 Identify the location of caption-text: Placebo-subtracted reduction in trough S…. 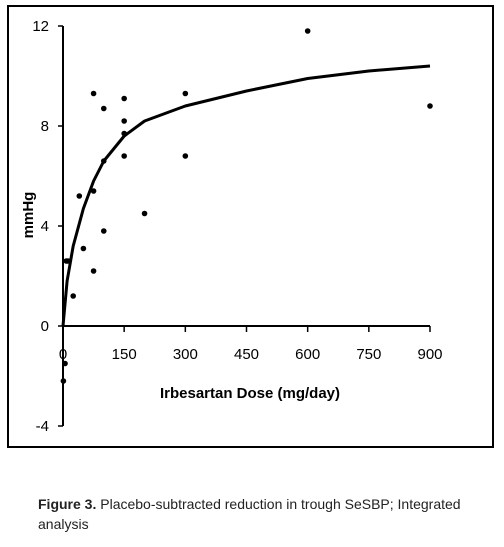
(249, 514).